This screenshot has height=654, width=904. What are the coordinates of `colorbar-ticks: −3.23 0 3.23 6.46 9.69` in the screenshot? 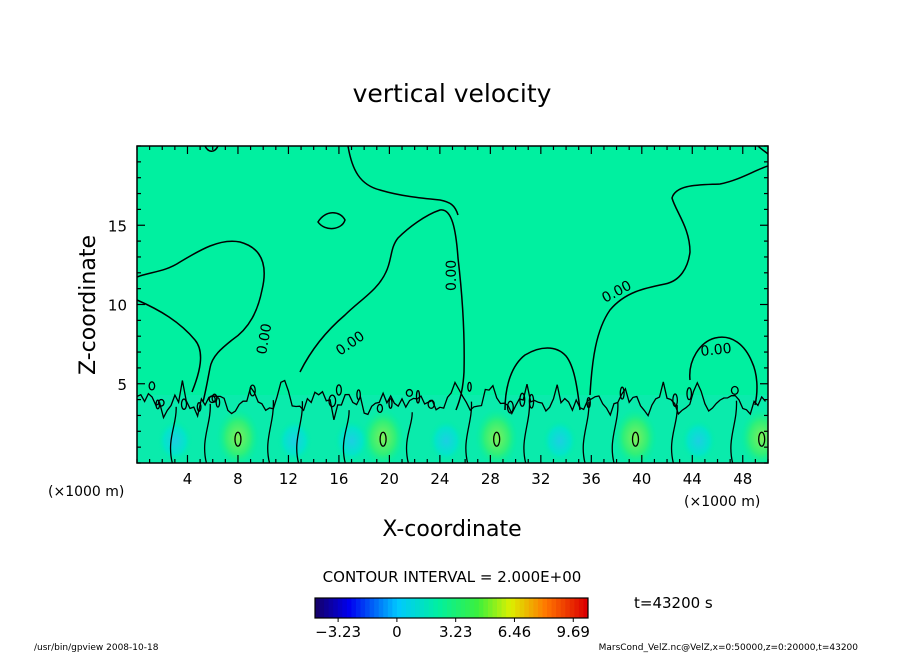 It's located at (452, 629).